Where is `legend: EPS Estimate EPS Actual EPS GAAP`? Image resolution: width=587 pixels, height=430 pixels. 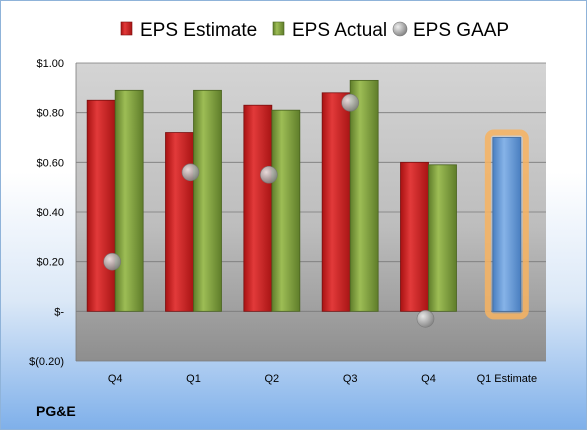
legend: EPS Estimate EPS Actual EPS GAAP is located at coordinates (314, 30).